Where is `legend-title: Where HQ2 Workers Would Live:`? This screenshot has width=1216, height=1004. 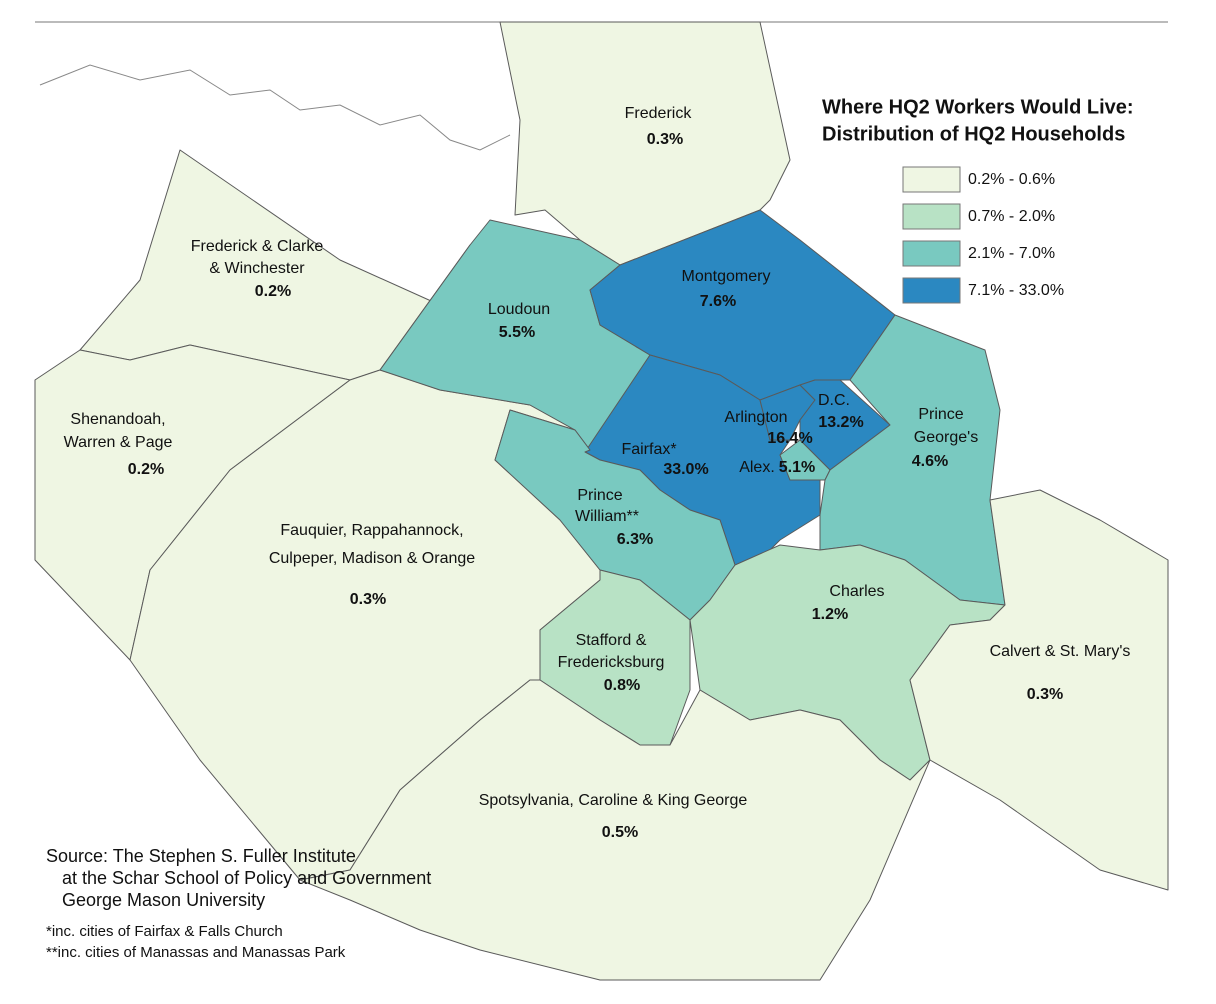
legend-title: Where HQ2 Workers Would Live: is located at coordinates (978, 107).